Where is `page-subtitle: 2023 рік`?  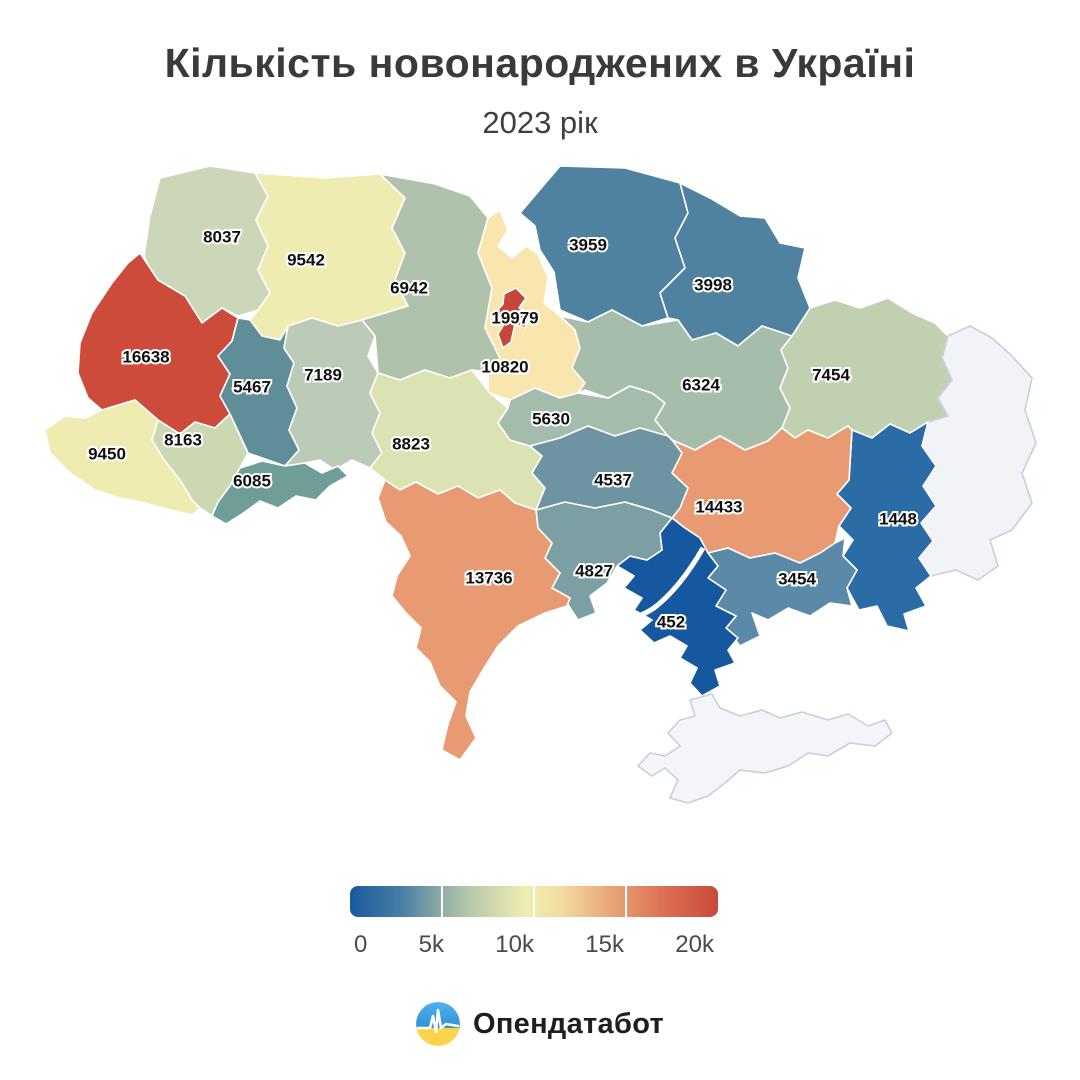
page-subtitle: 2023 рік is located at coordinates (540, 122).